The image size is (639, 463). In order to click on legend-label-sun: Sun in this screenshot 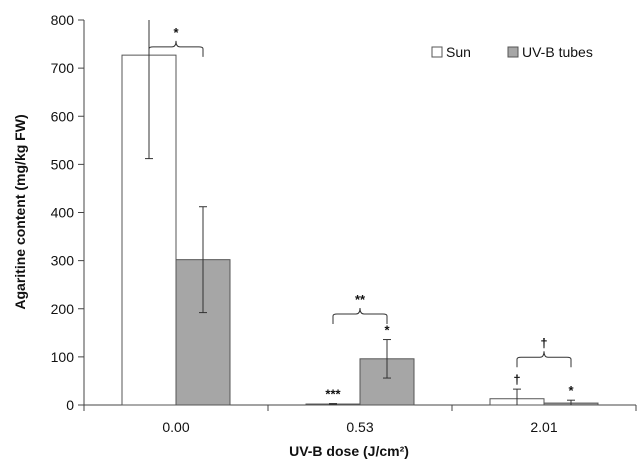, I will do `click(458, 52)`.